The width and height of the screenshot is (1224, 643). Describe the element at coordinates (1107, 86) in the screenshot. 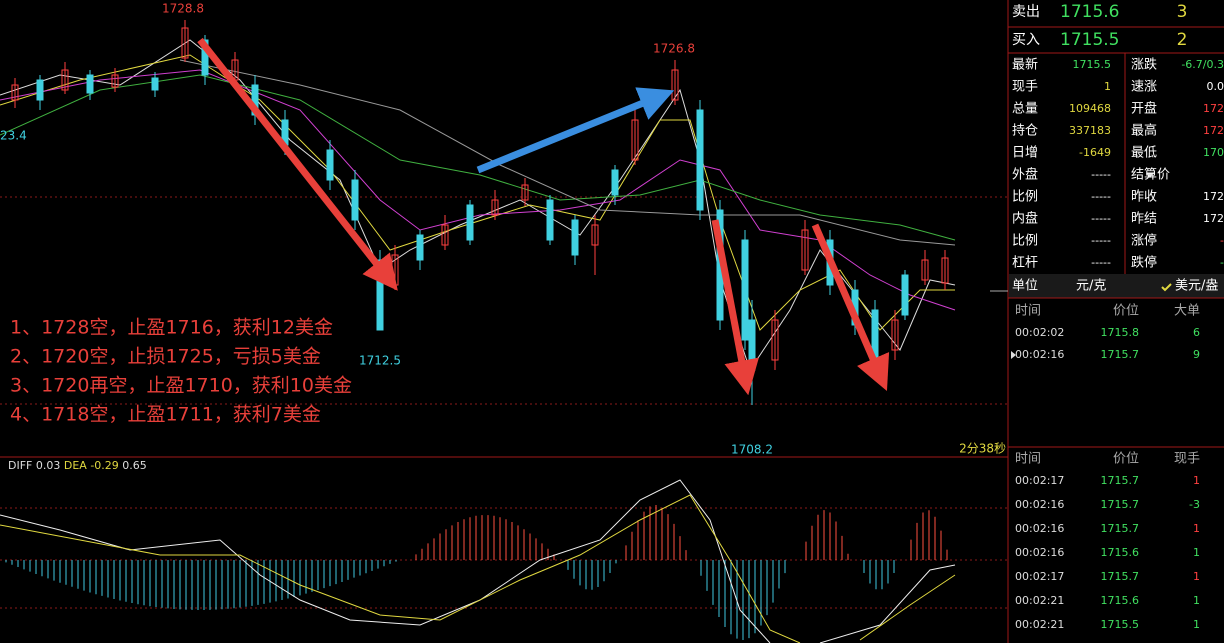

I see `quote-value: 1` at that location.